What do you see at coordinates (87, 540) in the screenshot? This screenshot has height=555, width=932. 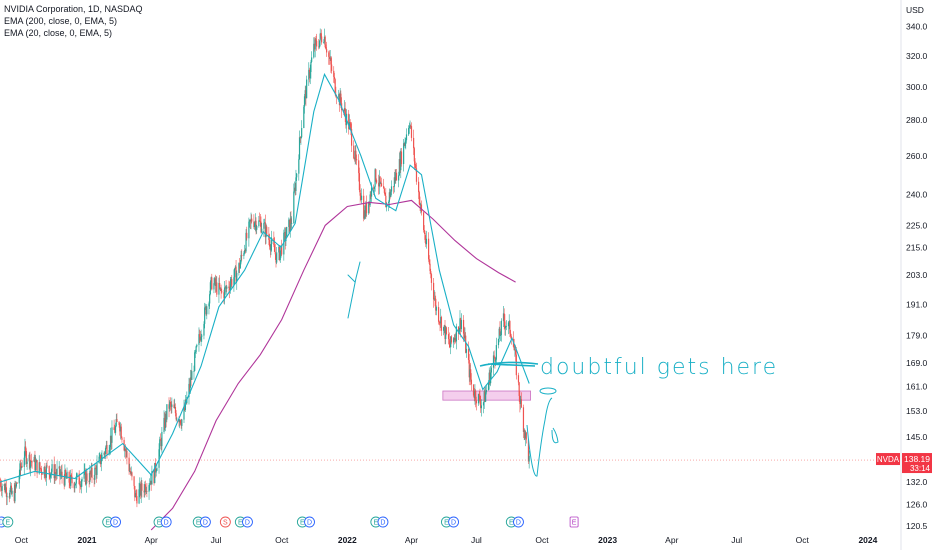 I see `time-tick-label: 2021` at bounding box center [87, 540].